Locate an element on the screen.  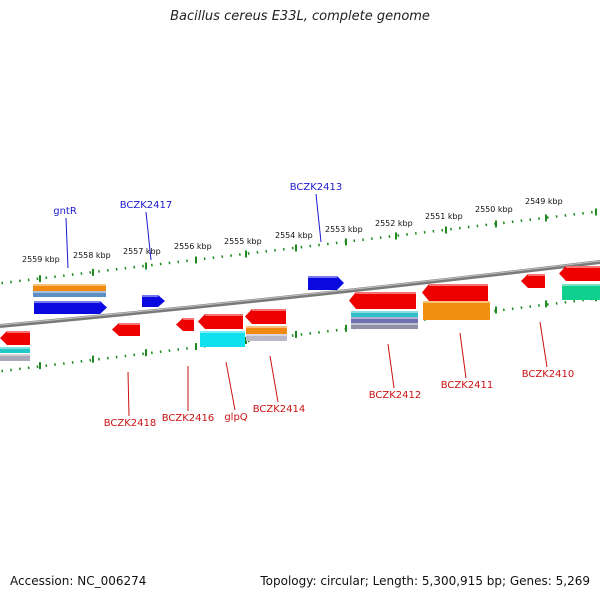
scale-label: 2551 kbp is located at coordinates (444, 216).